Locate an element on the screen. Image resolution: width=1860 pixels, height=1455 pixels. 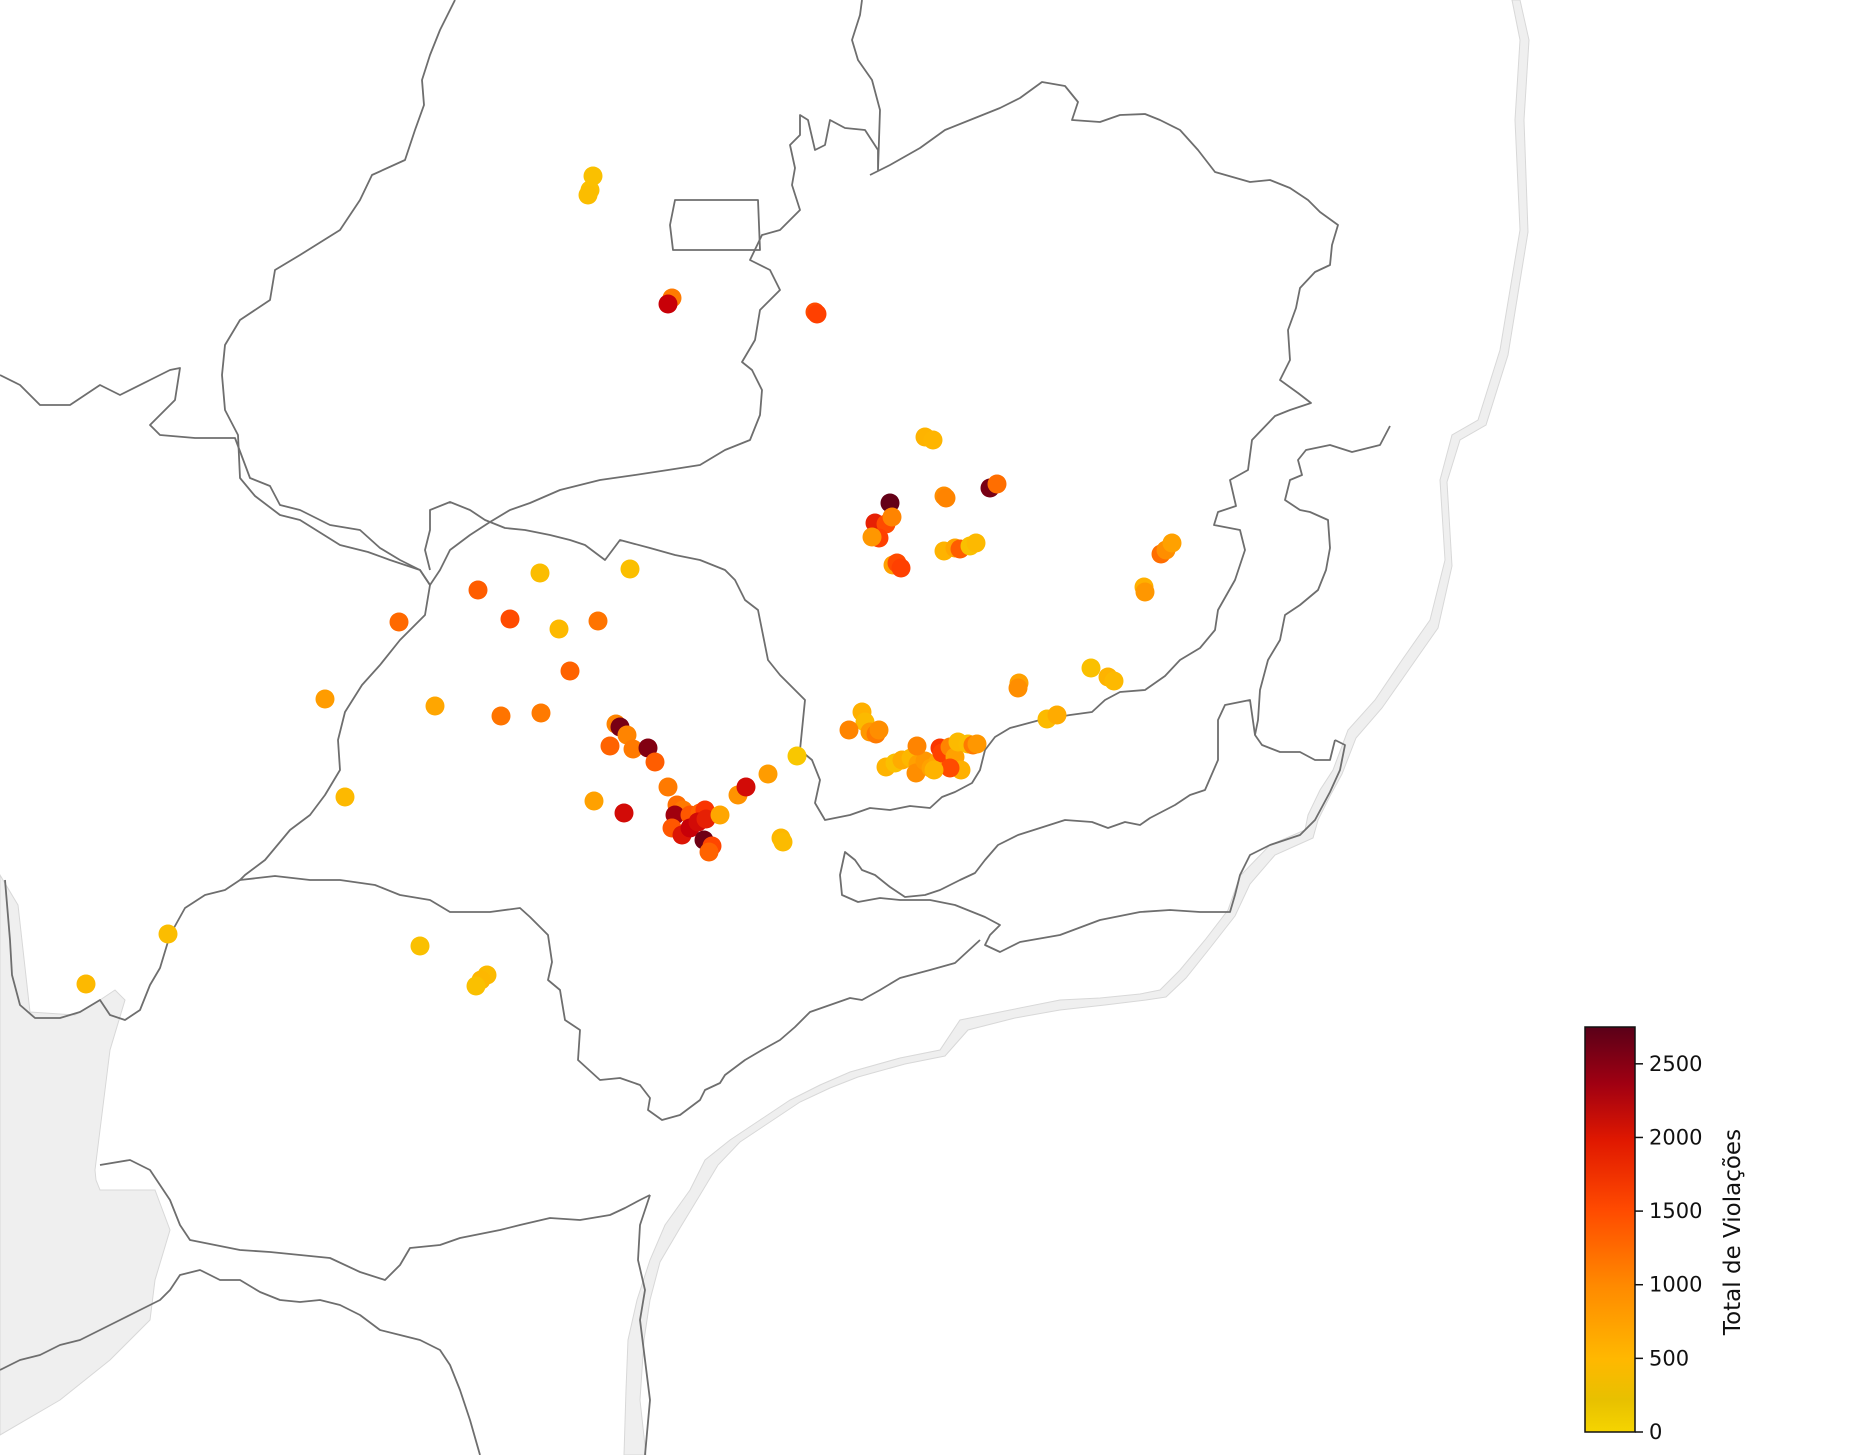
state-border-parana is located at coordinates (122, 950).